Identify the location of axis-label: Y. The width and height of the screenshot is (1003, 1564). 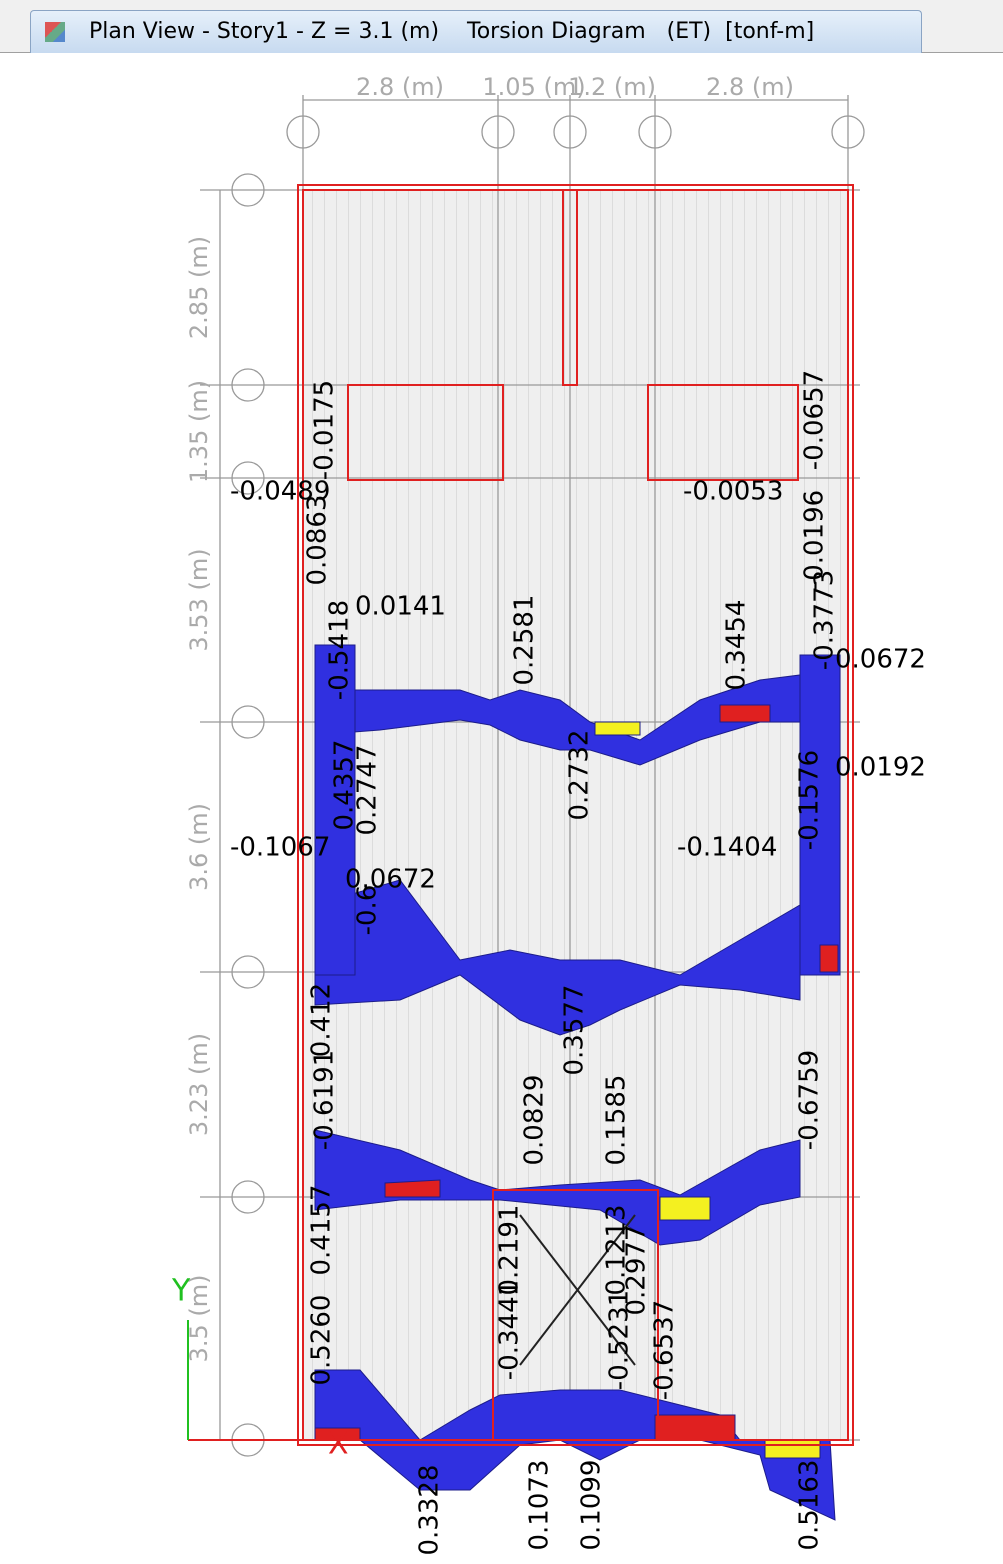
(181, 1291).